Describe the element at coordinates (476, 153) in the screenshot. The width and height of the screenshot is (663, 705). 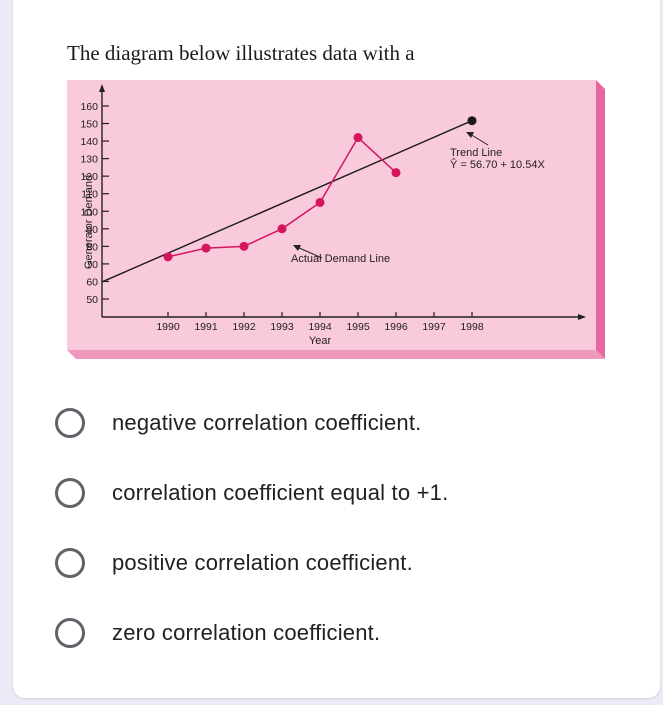
I see `trend-line-annotation: Trend Line` at that location.